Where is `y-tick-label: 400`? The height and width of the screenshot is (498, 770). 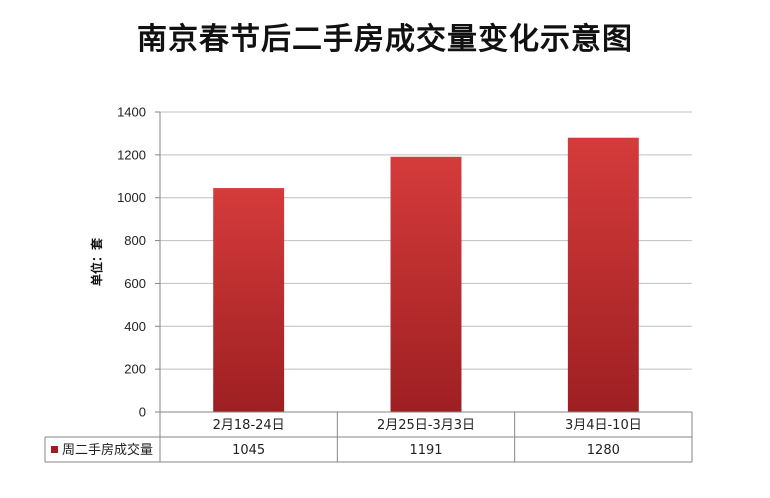 y-tick-label: 400 is located at coordinates (135, 326).